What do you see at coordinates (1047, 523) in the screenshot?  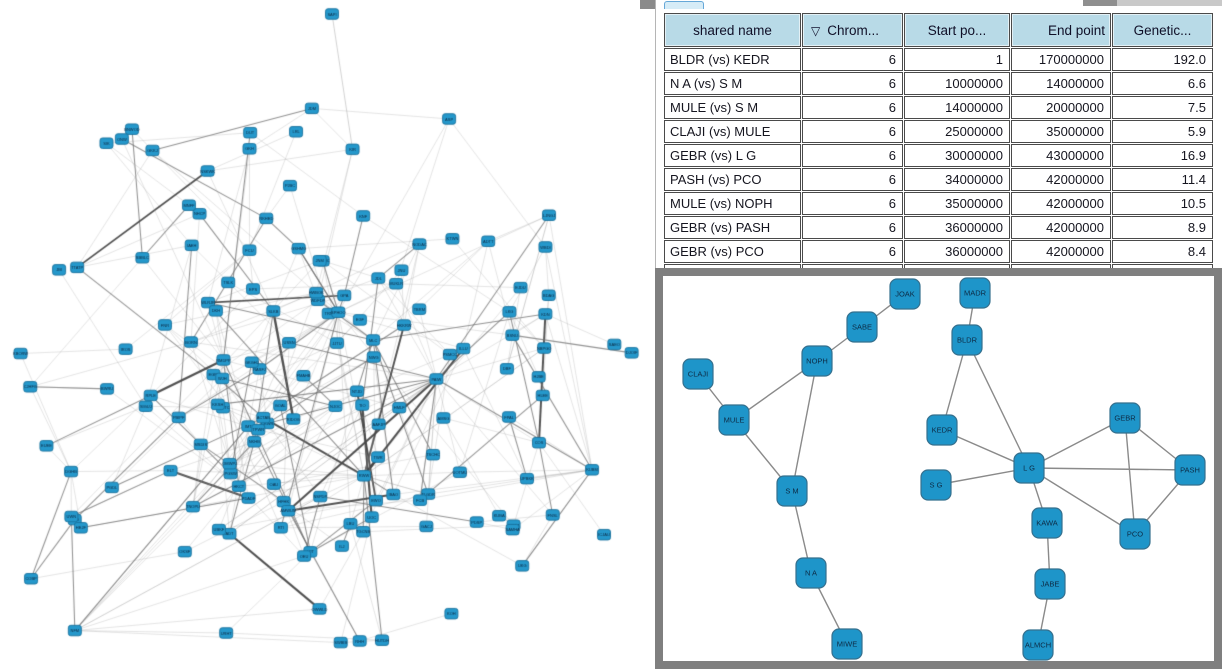 I see `small-network-node-kawa: KAWA` at bounding box center [1047, 523].